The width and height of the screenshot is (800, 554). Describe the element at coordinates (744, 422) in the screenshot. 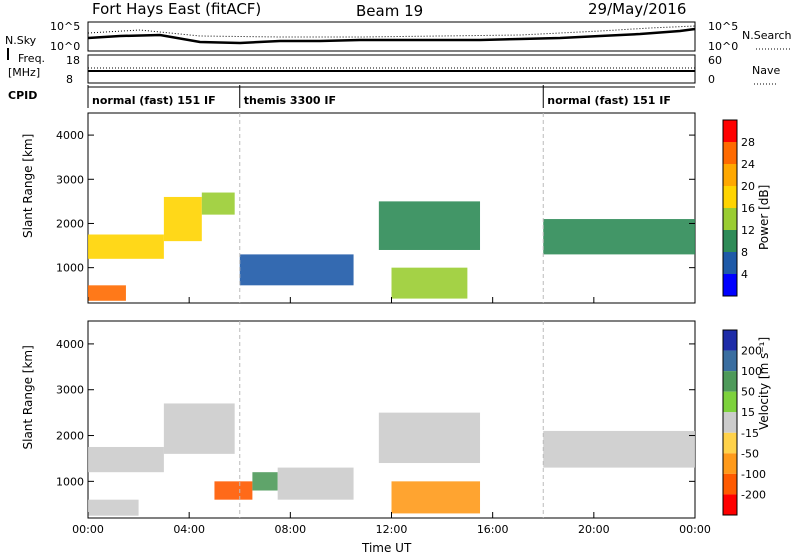

I see `velocity-colorbar: 200 100 50 15 -15 -50 -100 -200` at that location.